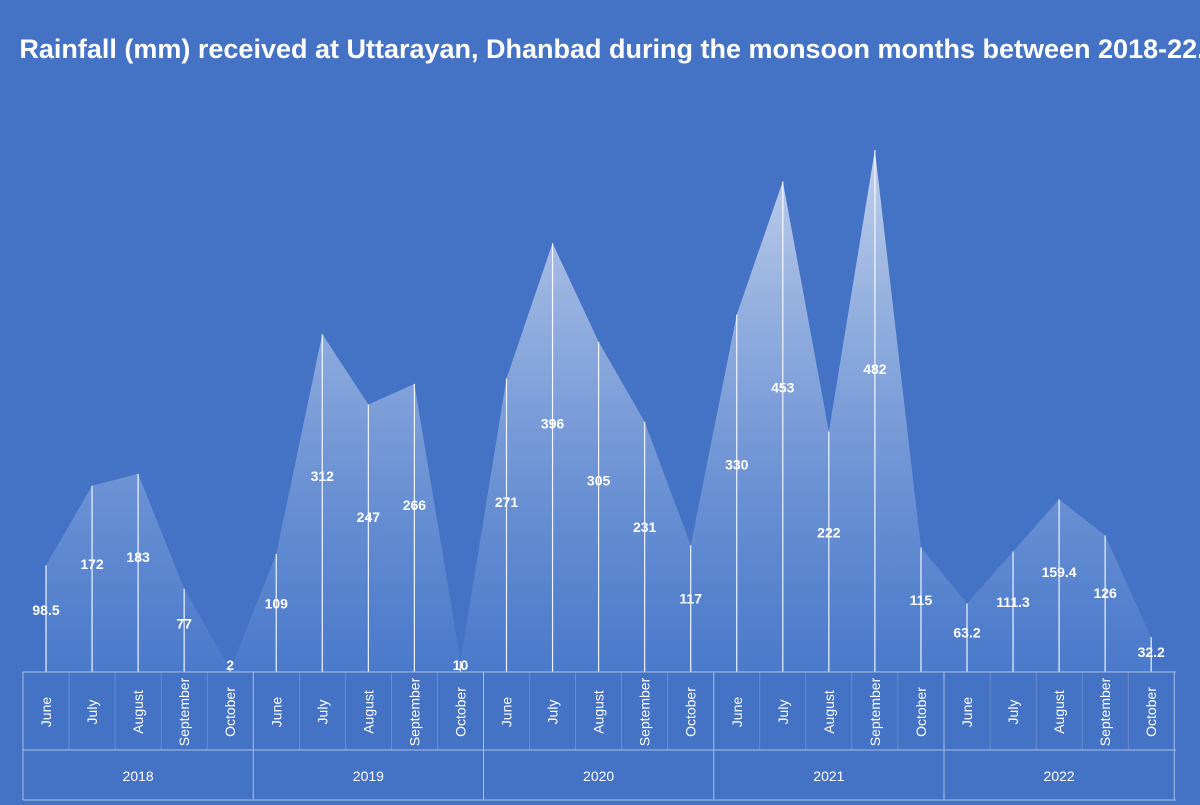  What do you see at coordinates (230, 665) in the screenshot?
I see `value-label-2018-october: 2` at bounding box center [230, 665].